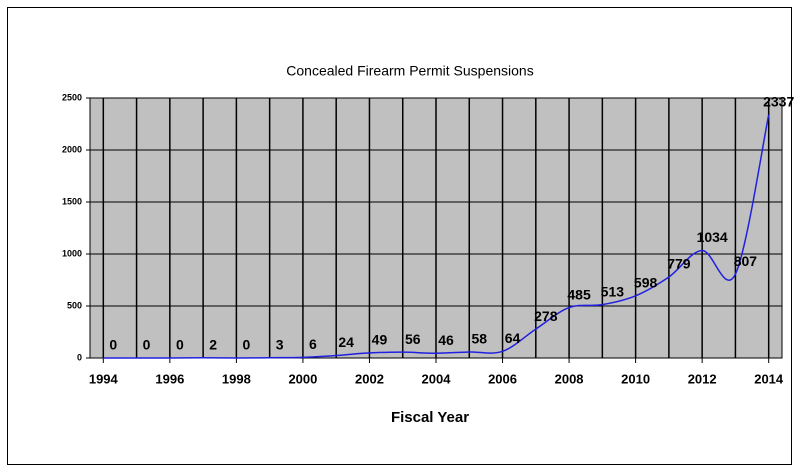 The height and width of the screenshot is (472, 800). I want to click on y-tick-label: 500, so click(74, 305).